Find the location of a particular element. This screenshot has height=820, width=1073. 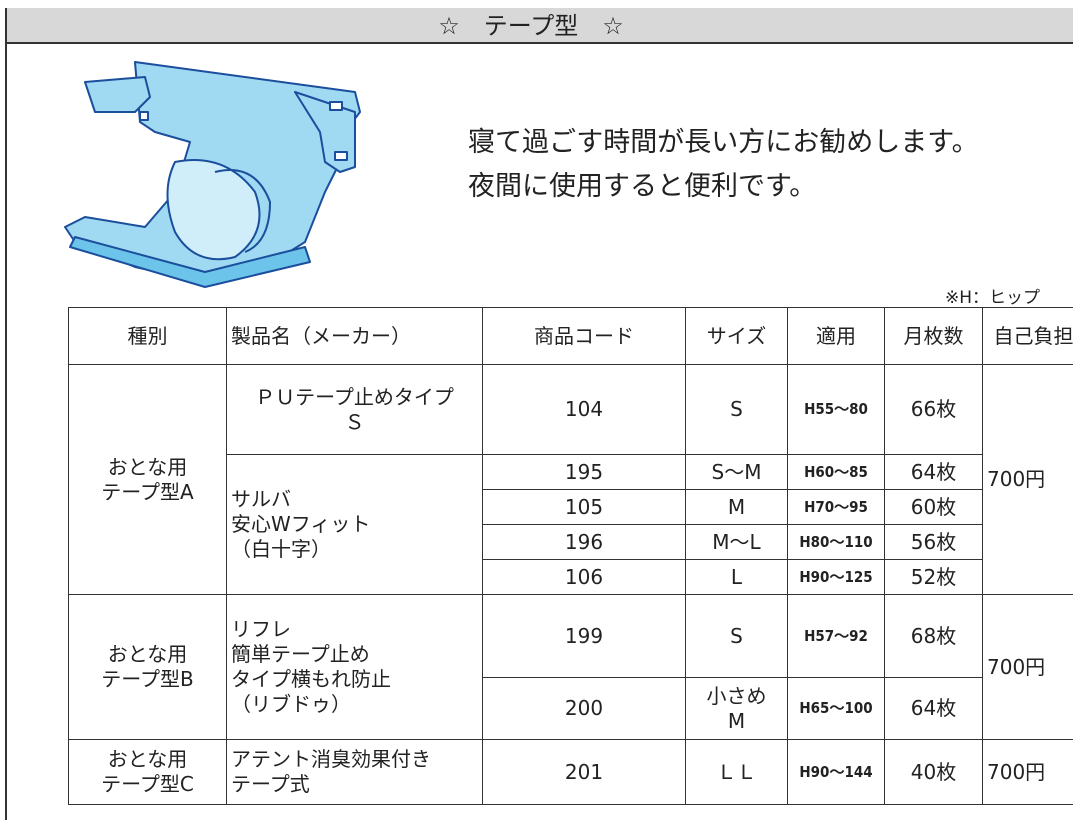

note: ※H：ヒップ is located at coordinates (992, 295).